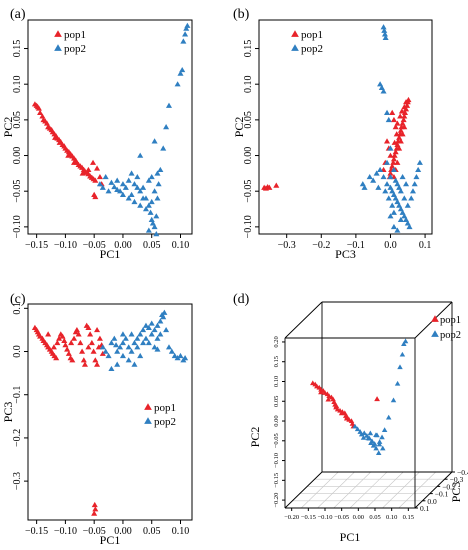  What do you see at coordinates (276, 381) in the screenshot?
I see `y-tick-label: 0.10` at bounding box center [276, 381].